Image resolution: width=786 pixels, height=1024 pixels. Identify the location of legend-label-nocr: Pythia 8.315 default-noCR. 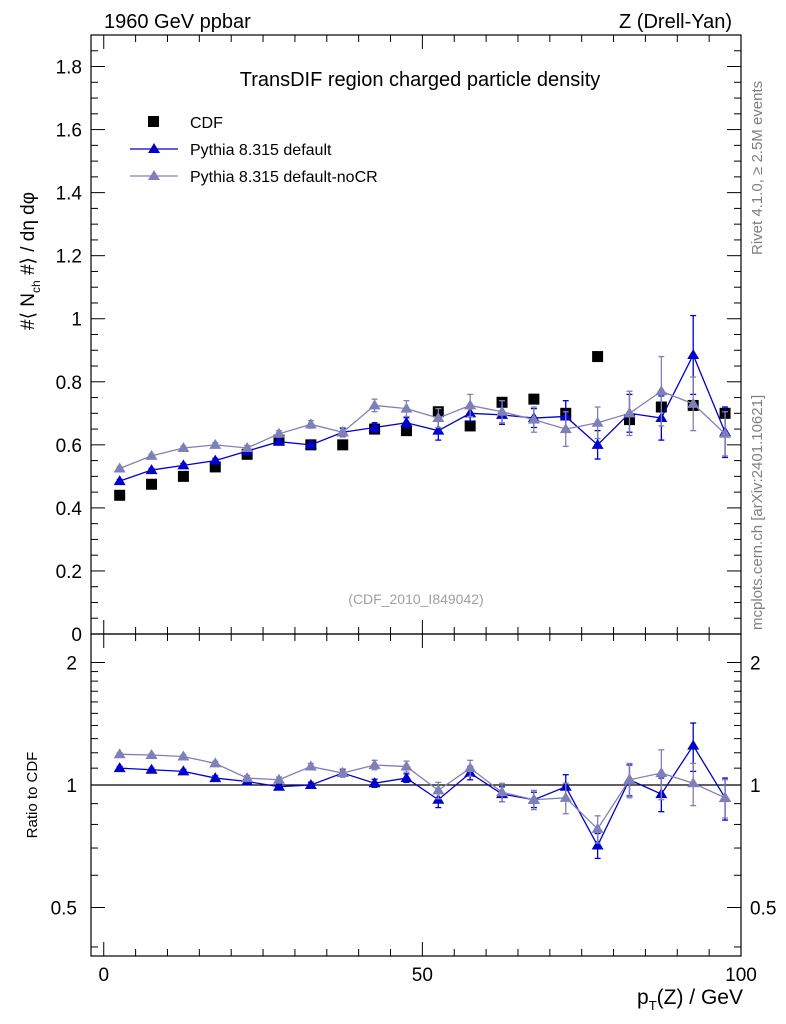
(284, 177).